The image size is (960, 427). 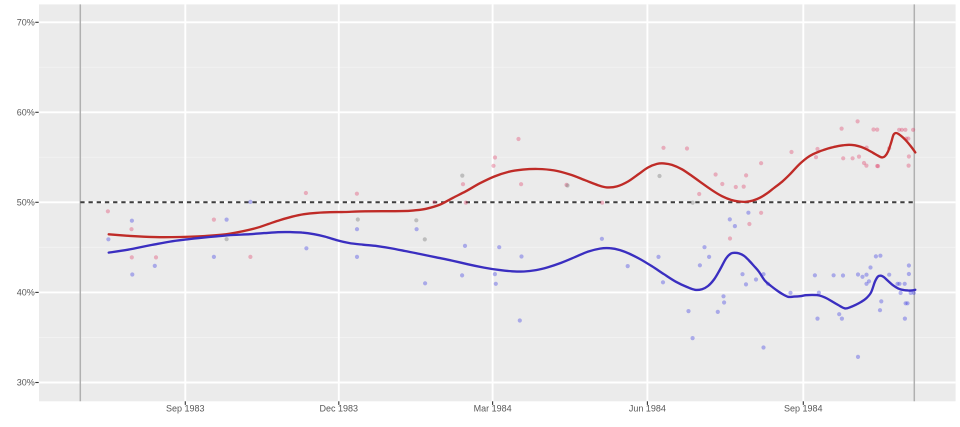 What do you see at coordinates (803, 409) in the screenshot?
I see `svg-text: Sep 1984` at bounding box center [803, 409].